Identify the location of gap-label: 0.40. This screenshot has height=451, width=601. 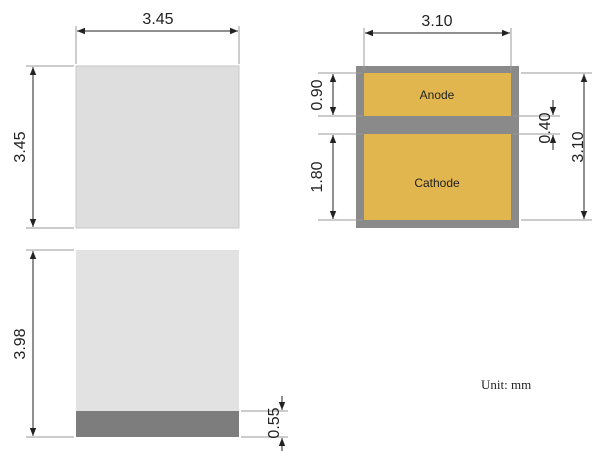
(545, 127).